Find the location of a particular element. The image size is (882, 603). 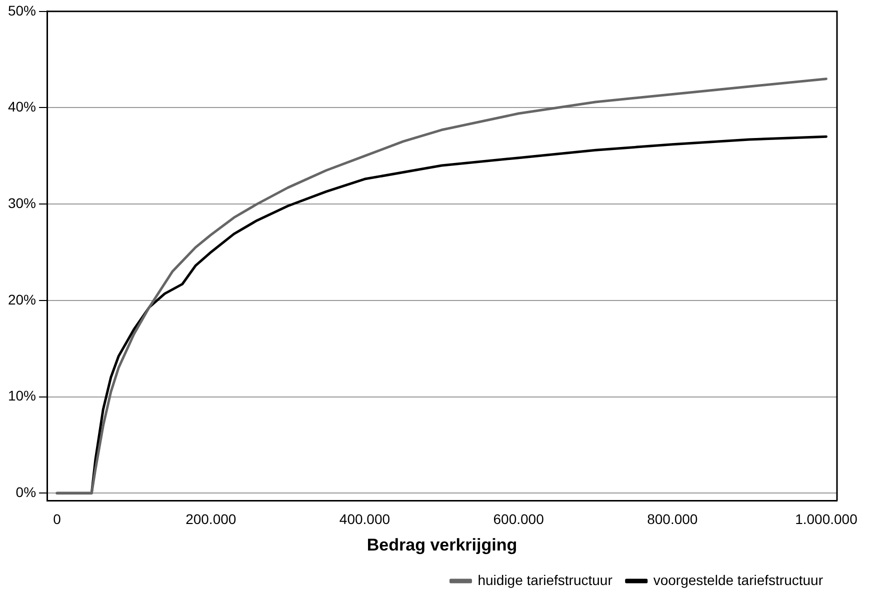

x-tick-label: 0 is located at coordinates (57, 519).